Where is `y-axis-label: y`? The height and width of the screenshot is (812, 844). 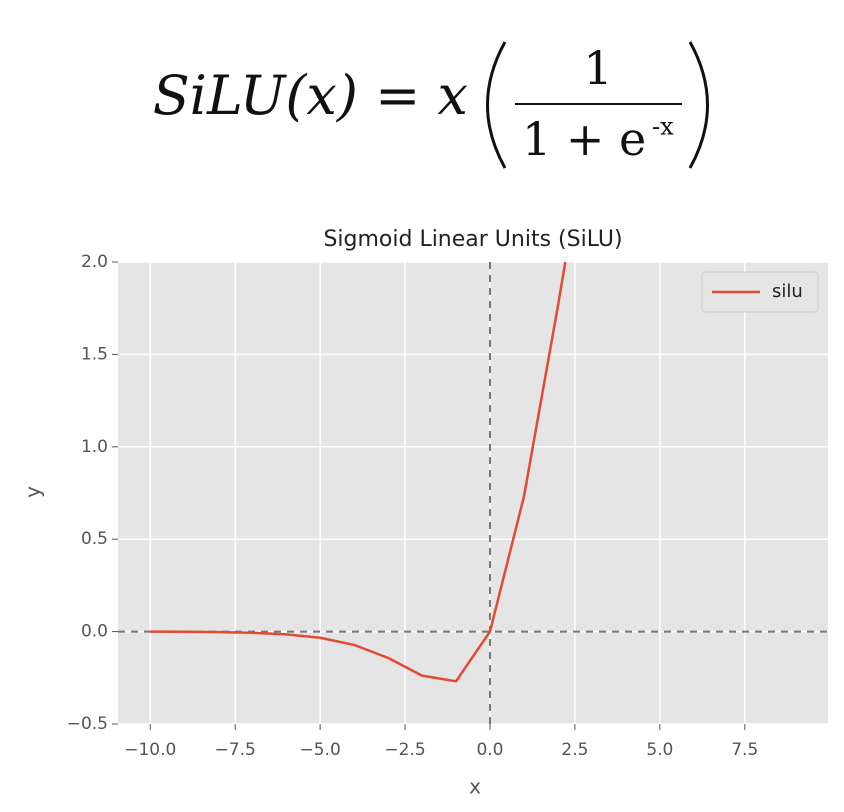 y-axis-label: y is located at coordinates (33, 492).